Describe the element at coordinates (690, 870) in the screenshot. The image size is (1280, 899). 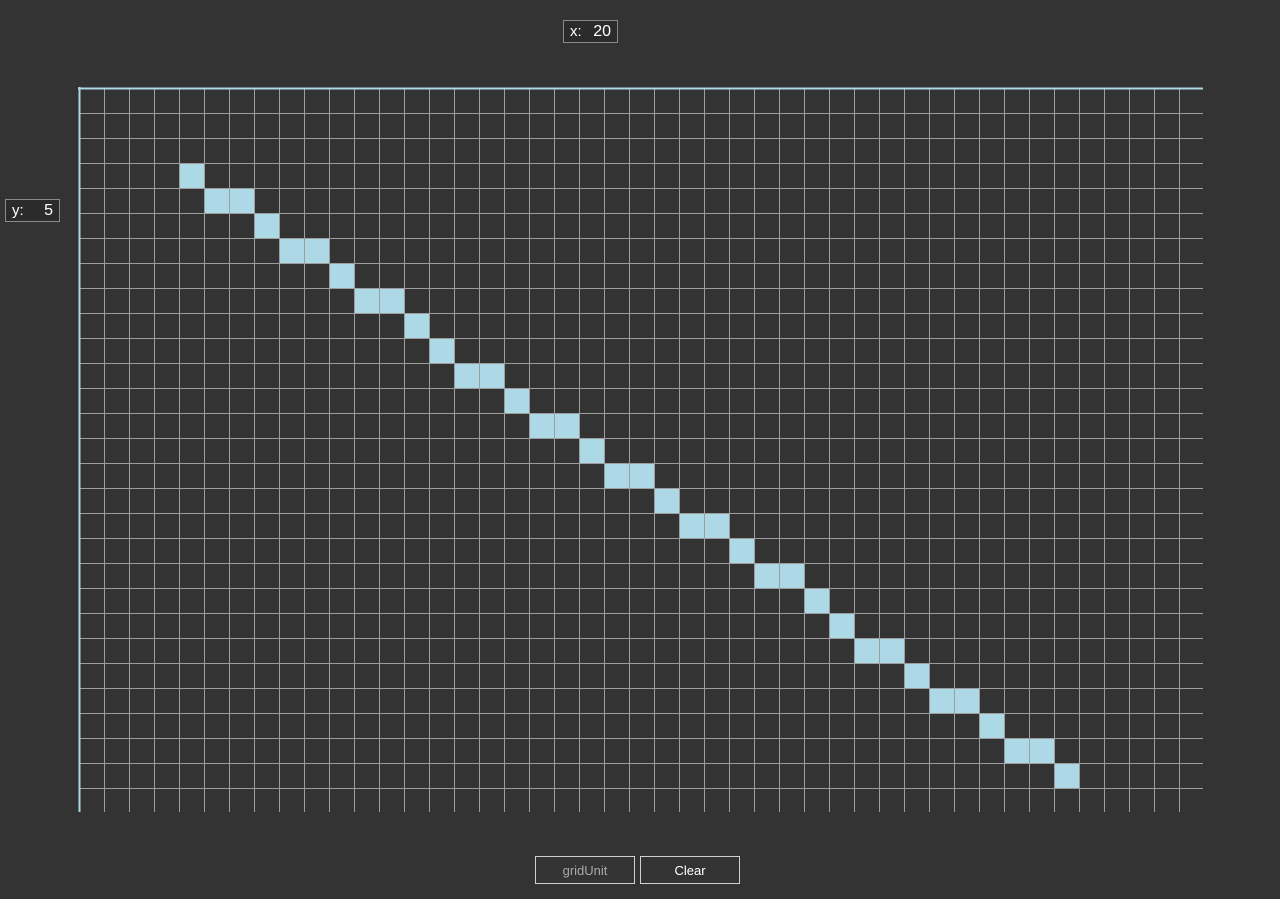
I see `clear-button: Clear` at that location.